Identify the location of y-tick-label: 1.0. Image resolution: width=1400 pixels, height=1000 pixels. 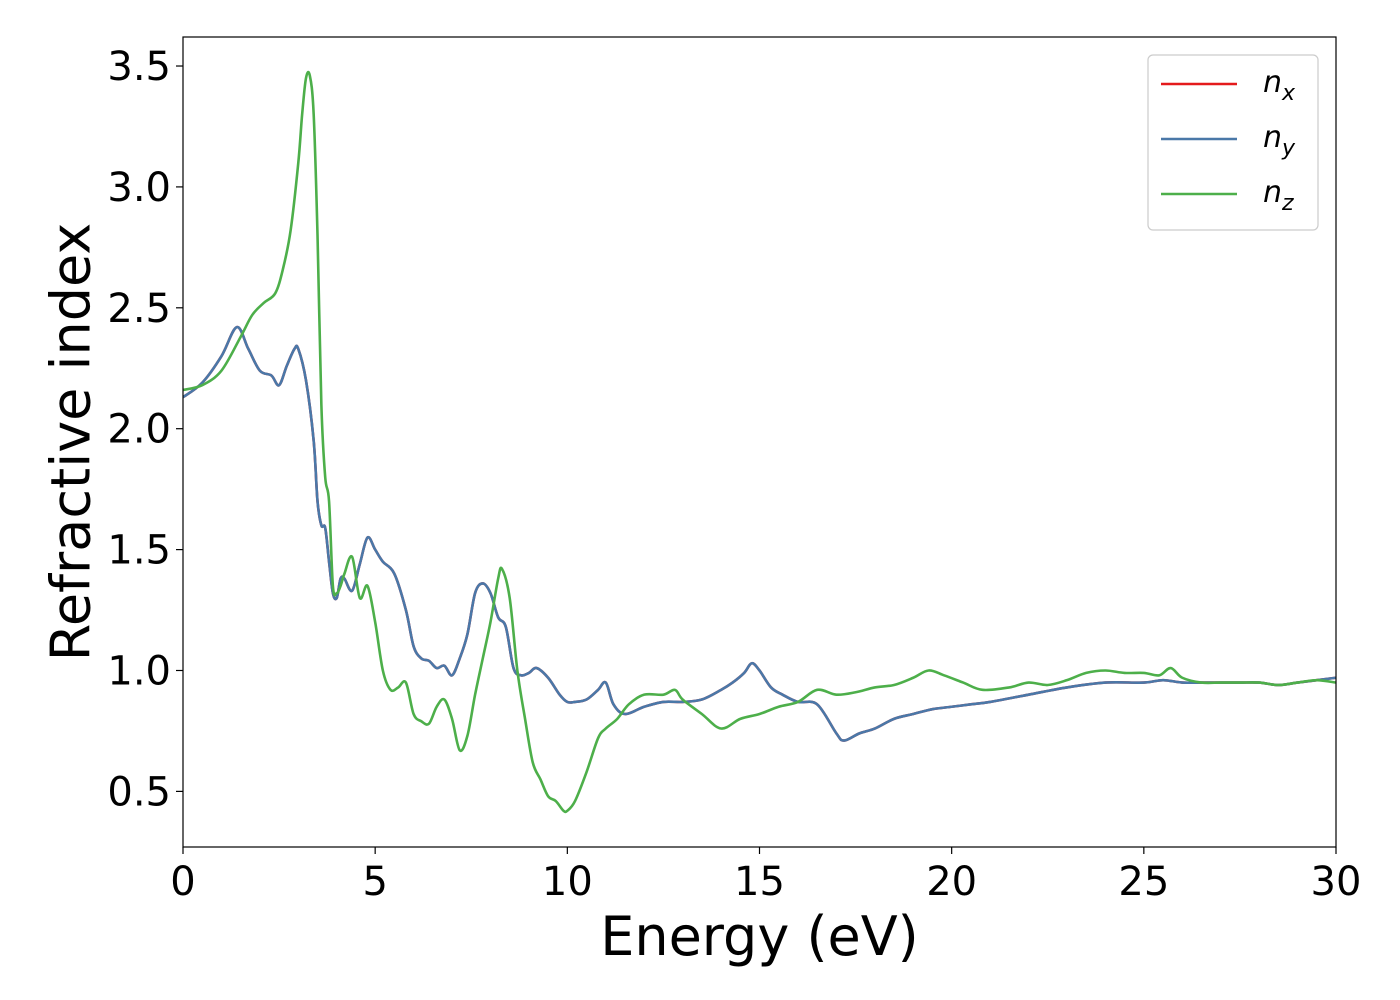
(139, 671).